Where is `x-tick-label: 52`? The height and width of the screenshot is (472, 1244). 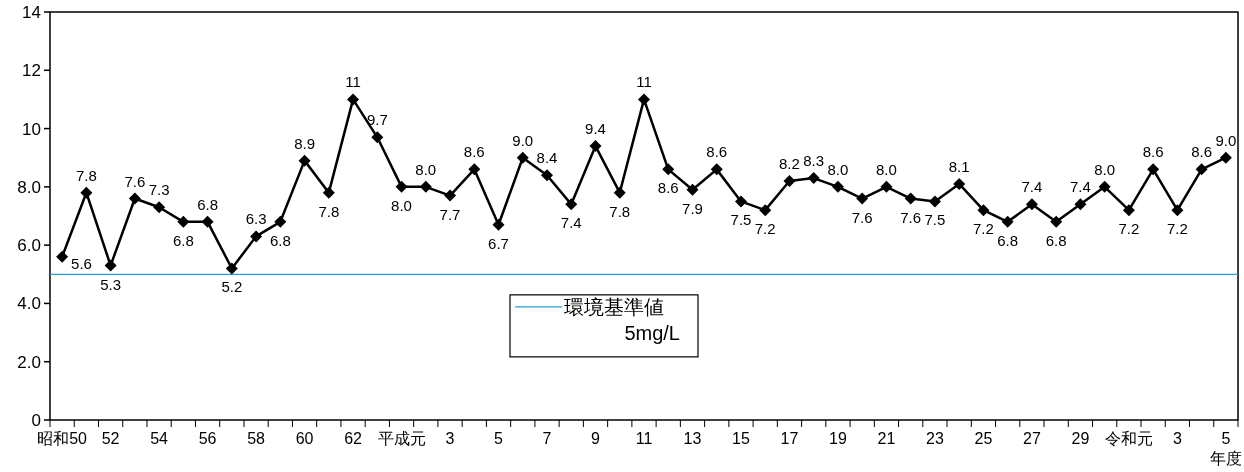 x-tick-label: 52 is located at coordinates (110, 438).